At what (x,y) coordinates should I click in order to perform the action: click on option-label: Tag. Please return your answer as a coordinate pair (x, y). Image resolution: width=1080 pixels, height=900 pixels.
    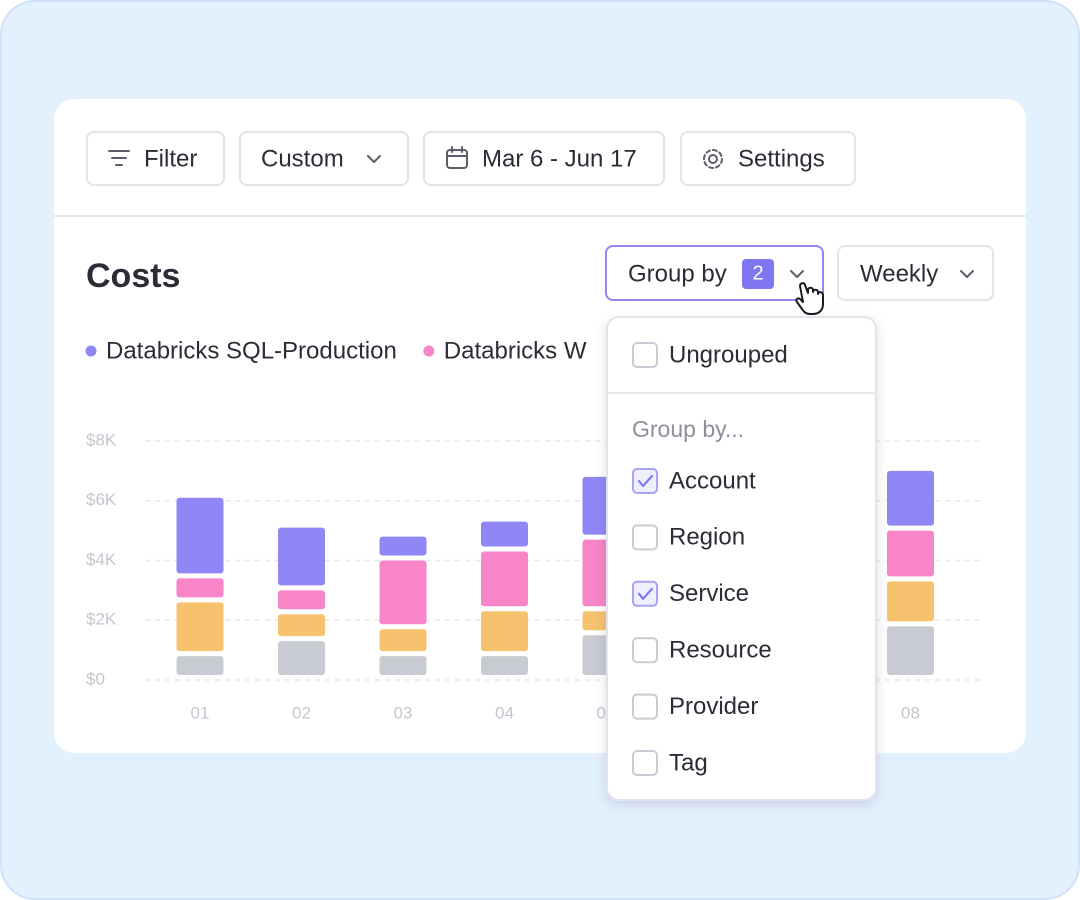
    Looking at the image, I should click on (688, 762).